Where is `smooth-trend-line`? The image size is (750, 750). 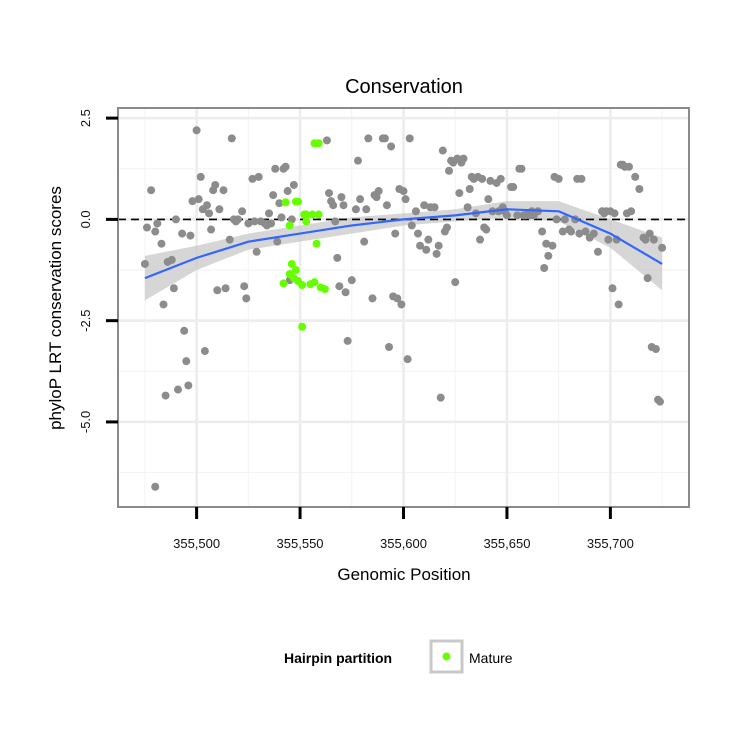 smooth-trend-line is located at coordinates (403, 244).